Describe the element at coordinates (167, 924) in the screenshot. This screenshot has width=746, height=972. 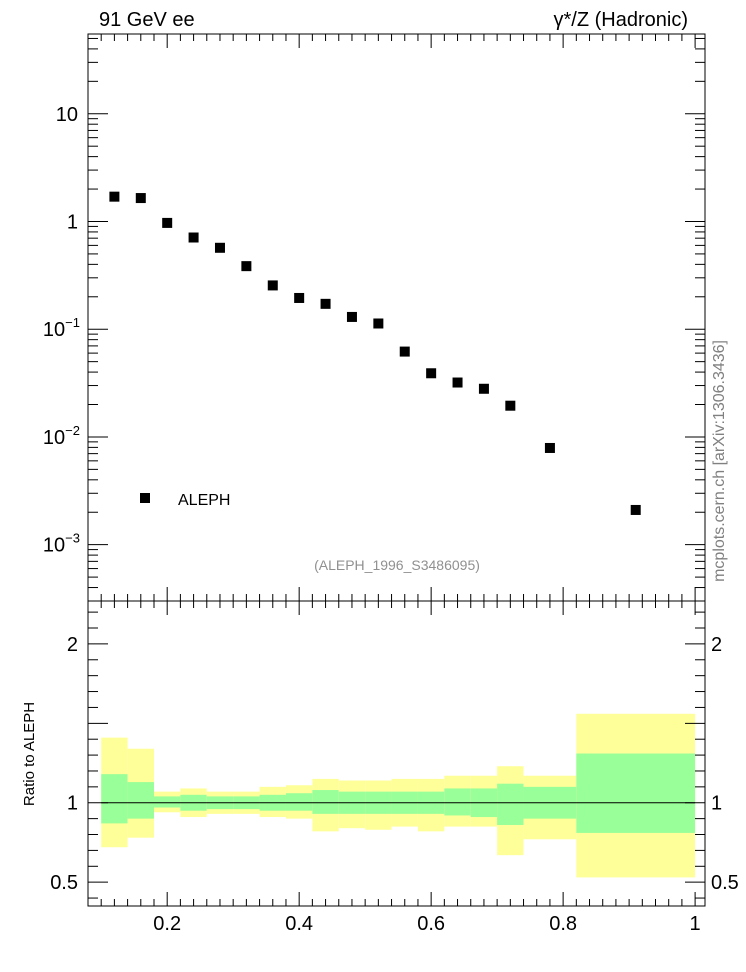
I see `x-tick-label: 0.2` at that location.